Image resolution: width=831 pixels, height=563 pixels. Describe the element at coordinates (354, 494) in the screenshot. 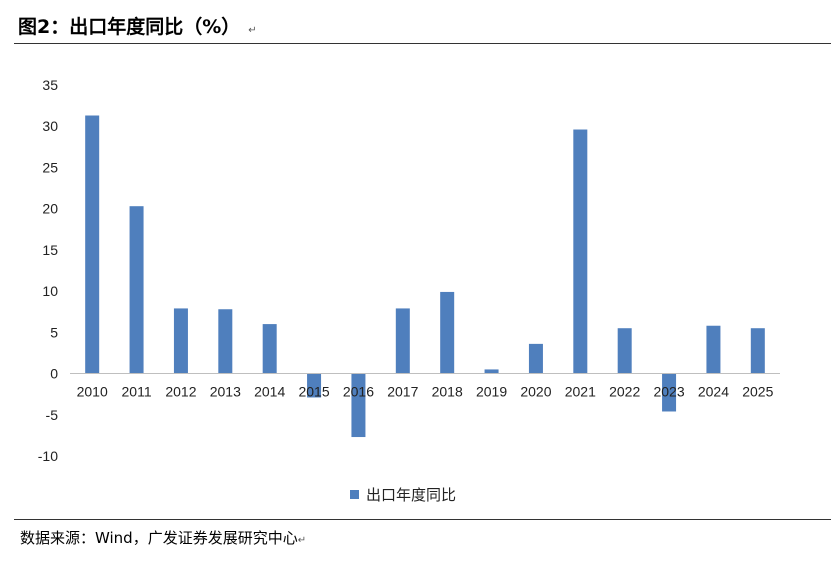

I see `legend-swatch` at that location.